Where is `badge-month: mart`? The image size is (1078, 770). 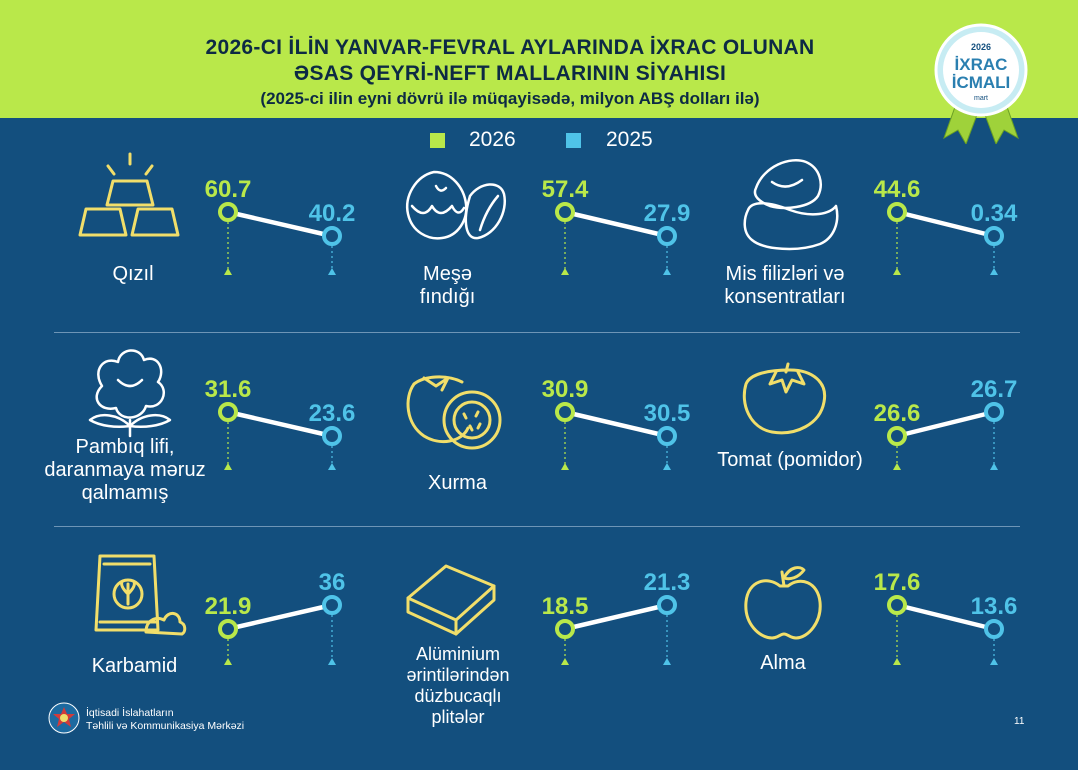
badge-month: mart is located at coordinates (981, 98).